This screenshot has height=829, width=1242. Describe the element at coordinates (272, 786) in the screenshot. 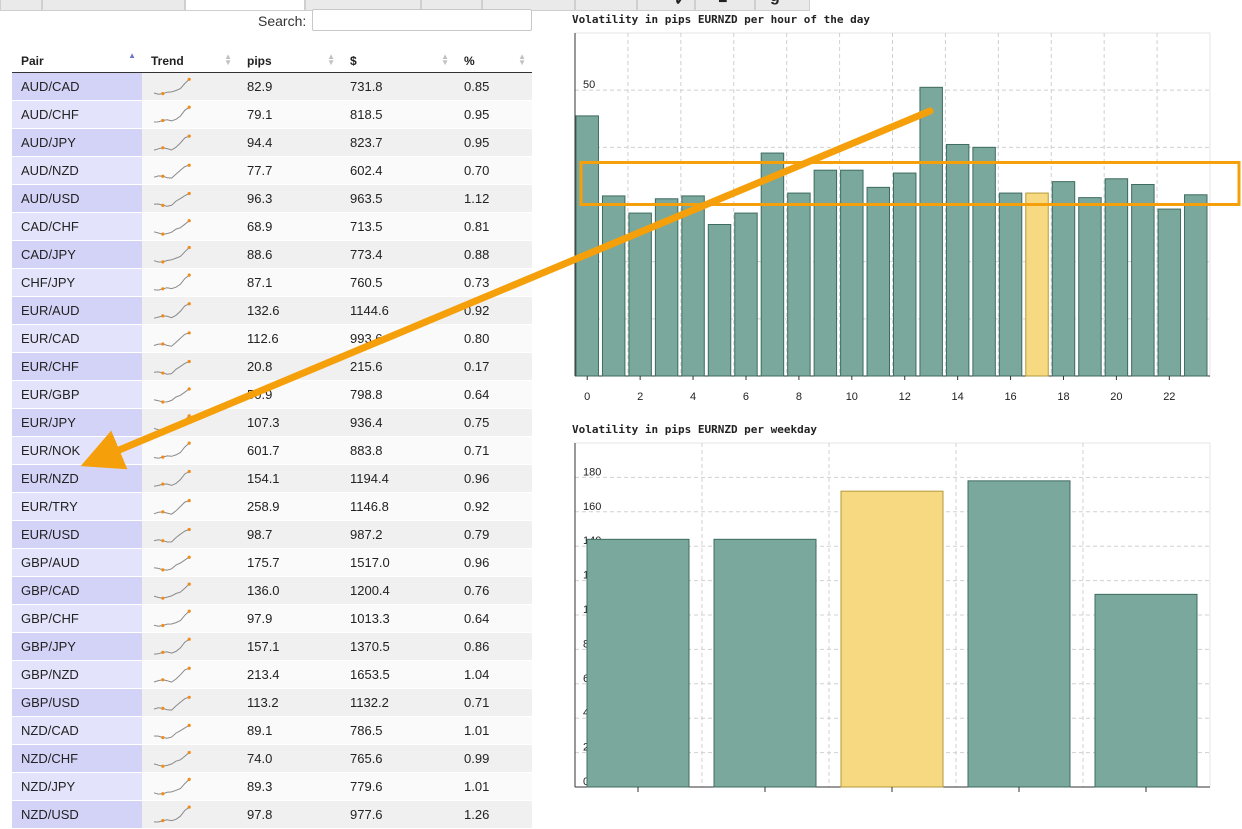

I see `table-row: NZD/JPY 89.3 779.6 1.01` at that location.